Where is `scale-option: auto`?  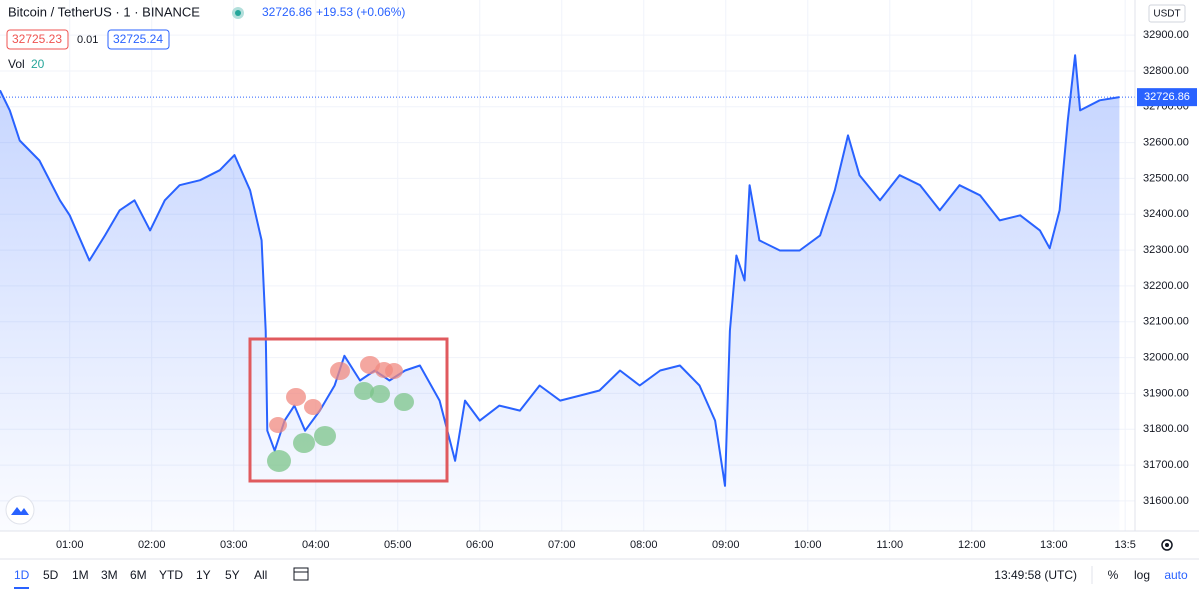 scale-option: auto is located at coordinates (1176, 575).